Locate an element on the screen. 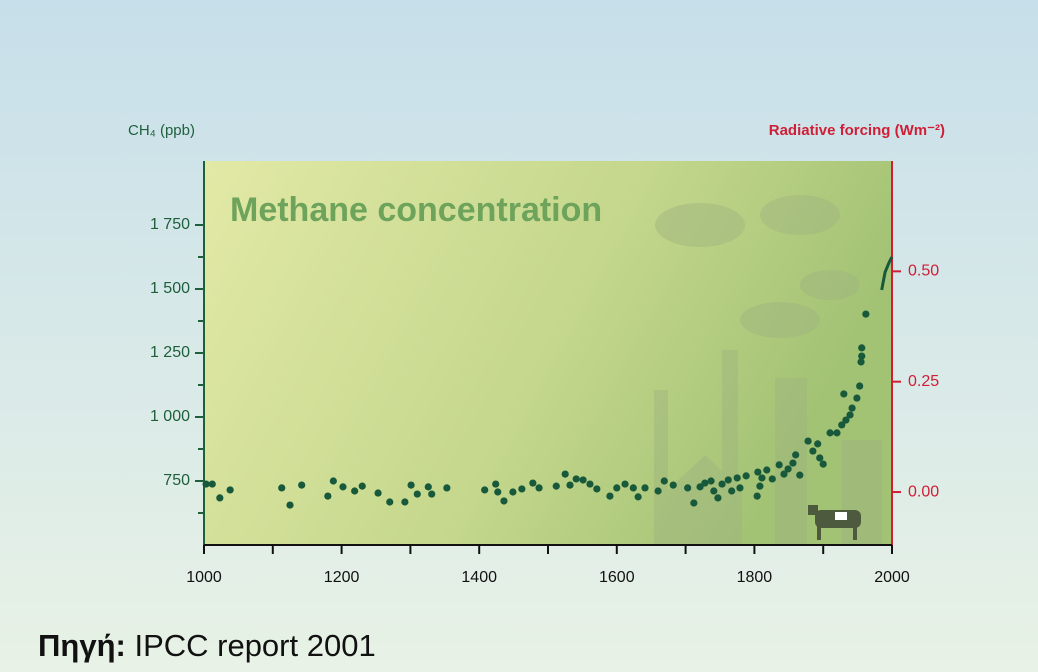 The image size is (1038, 672). y2-axis-title: Radiative forcing (Wm⁻²) is located at coordinates (857, 130).